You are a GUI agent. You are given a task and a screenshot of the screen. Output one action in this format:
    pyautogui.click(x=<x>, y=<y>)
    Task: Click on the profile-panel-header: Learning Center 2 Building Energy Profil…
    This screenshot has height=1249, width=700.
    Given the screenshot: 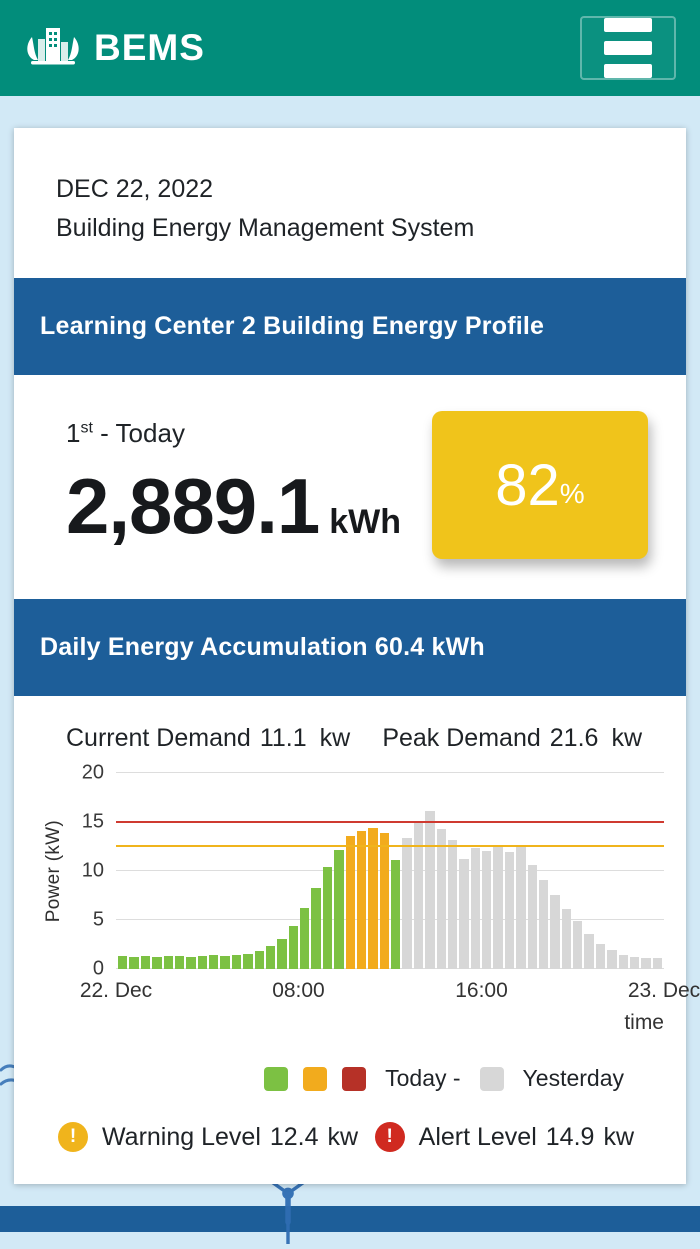 What is the action you would take?
    pyautogui.click(x=350, y=326)
    